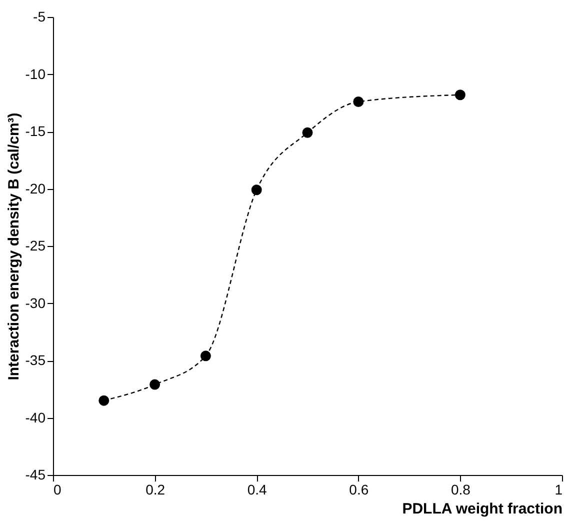 The image size is (571, 521). Describe the element at coordinates (460, 490) in the screenshot. I see `x-tick-label: 0.8` at that location.